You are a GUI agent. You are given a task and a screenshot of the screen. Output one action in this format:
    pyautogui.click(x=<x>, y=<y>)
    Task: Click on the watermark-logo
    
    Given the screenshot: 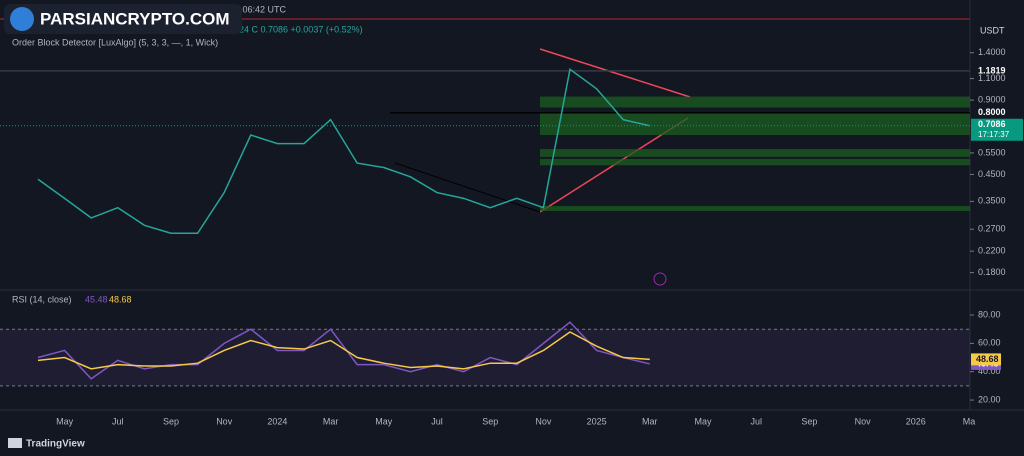 What is the action you would take?
    pyautogui.click(x=22, y=19)
    